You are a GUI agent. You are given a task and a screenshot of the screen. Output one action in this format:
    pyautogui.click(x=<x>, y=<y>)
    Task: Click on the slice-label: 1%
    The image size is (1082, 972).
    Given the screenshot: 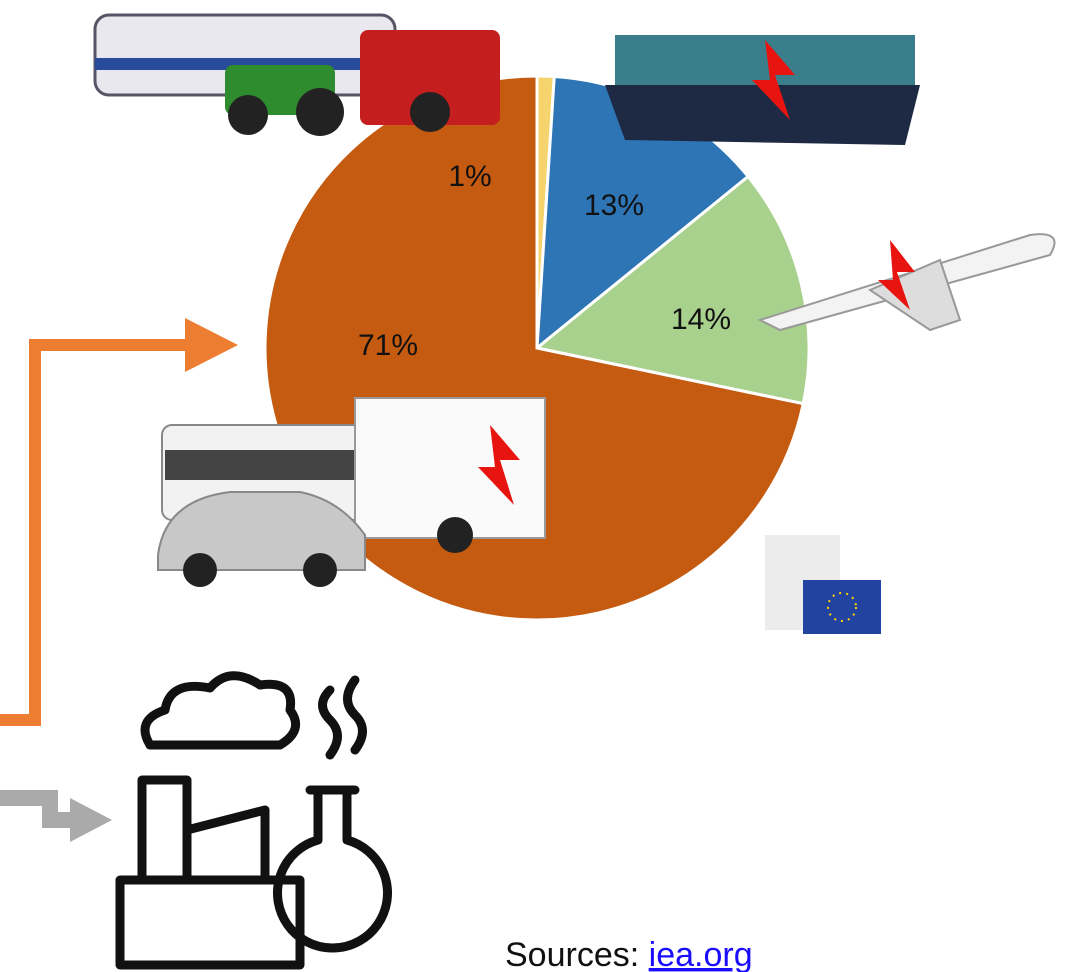 What is the action you would take?
    pyautogui.click(x=469, y=176)
    